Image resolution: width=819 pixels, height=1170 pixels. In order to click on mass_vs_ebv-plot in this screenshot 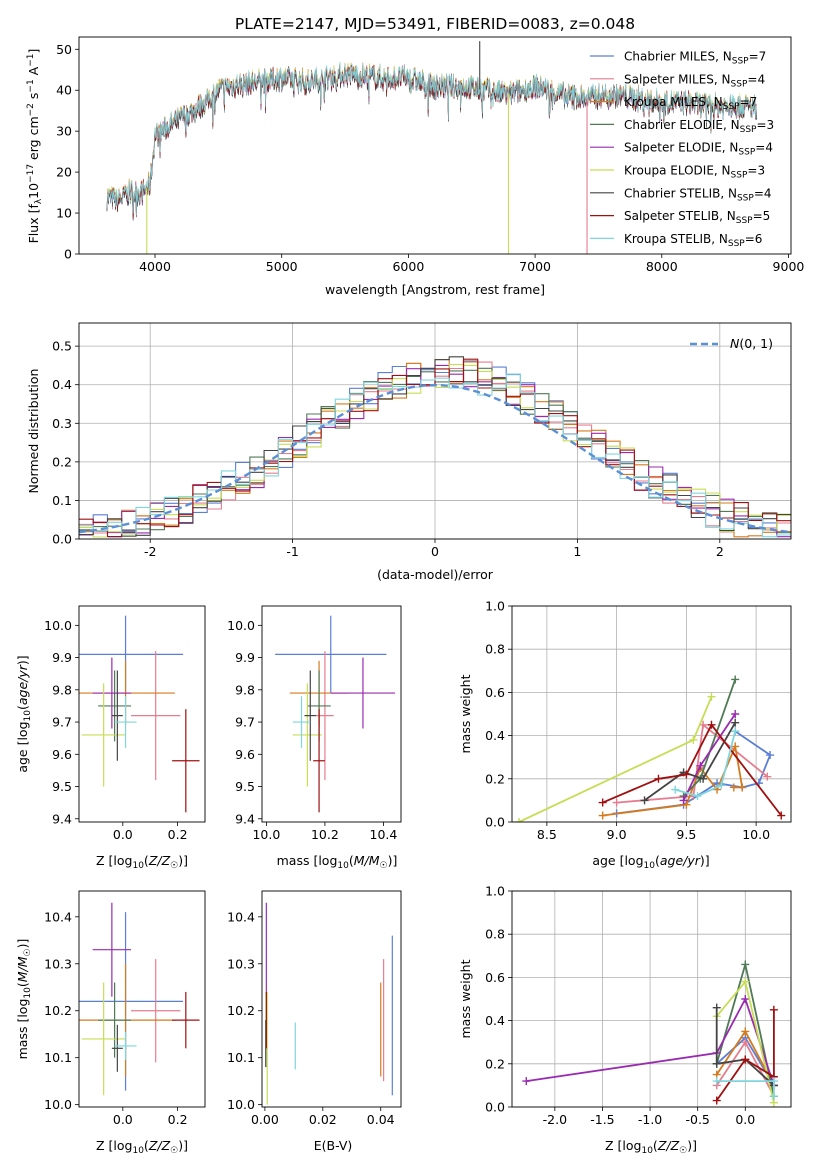, I will do `click(329, 1003)`.